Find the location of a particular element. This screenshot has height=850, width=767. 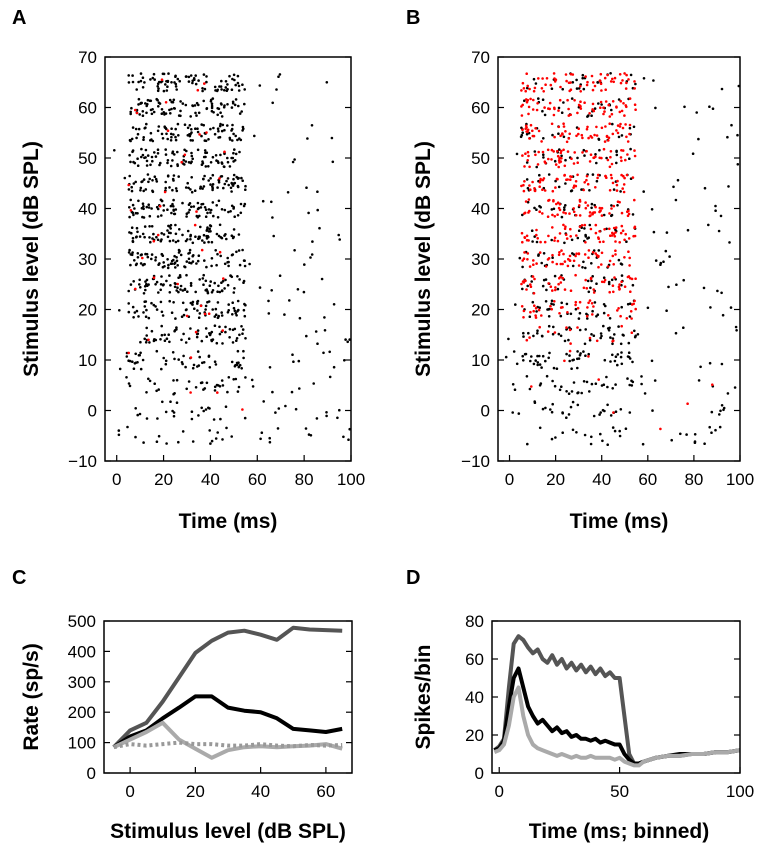

panel-b-y-tick-label: 10 is located at coordinates (480, 360).